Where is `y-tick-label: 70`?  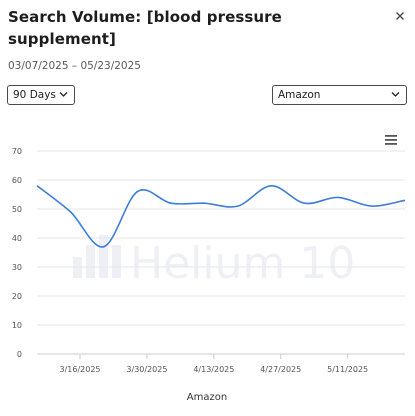
y-tick-label: 70 is located at coordinates (17, 151).